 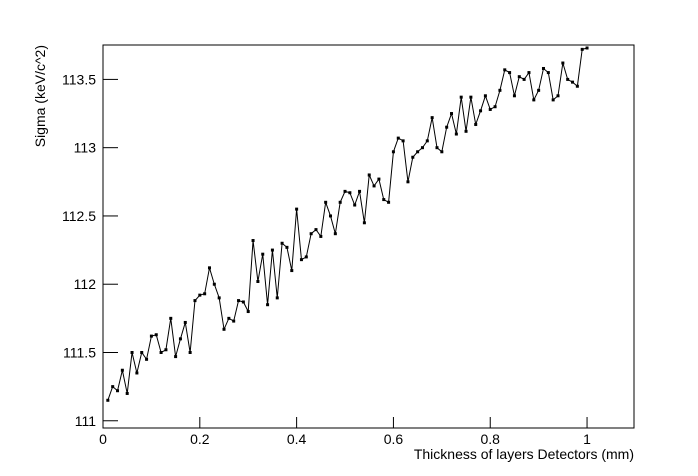 What do you see at coordinates (85, 148) in the screenshot?
I see `y-tick-label: 113` at bounding box center [85, 148].